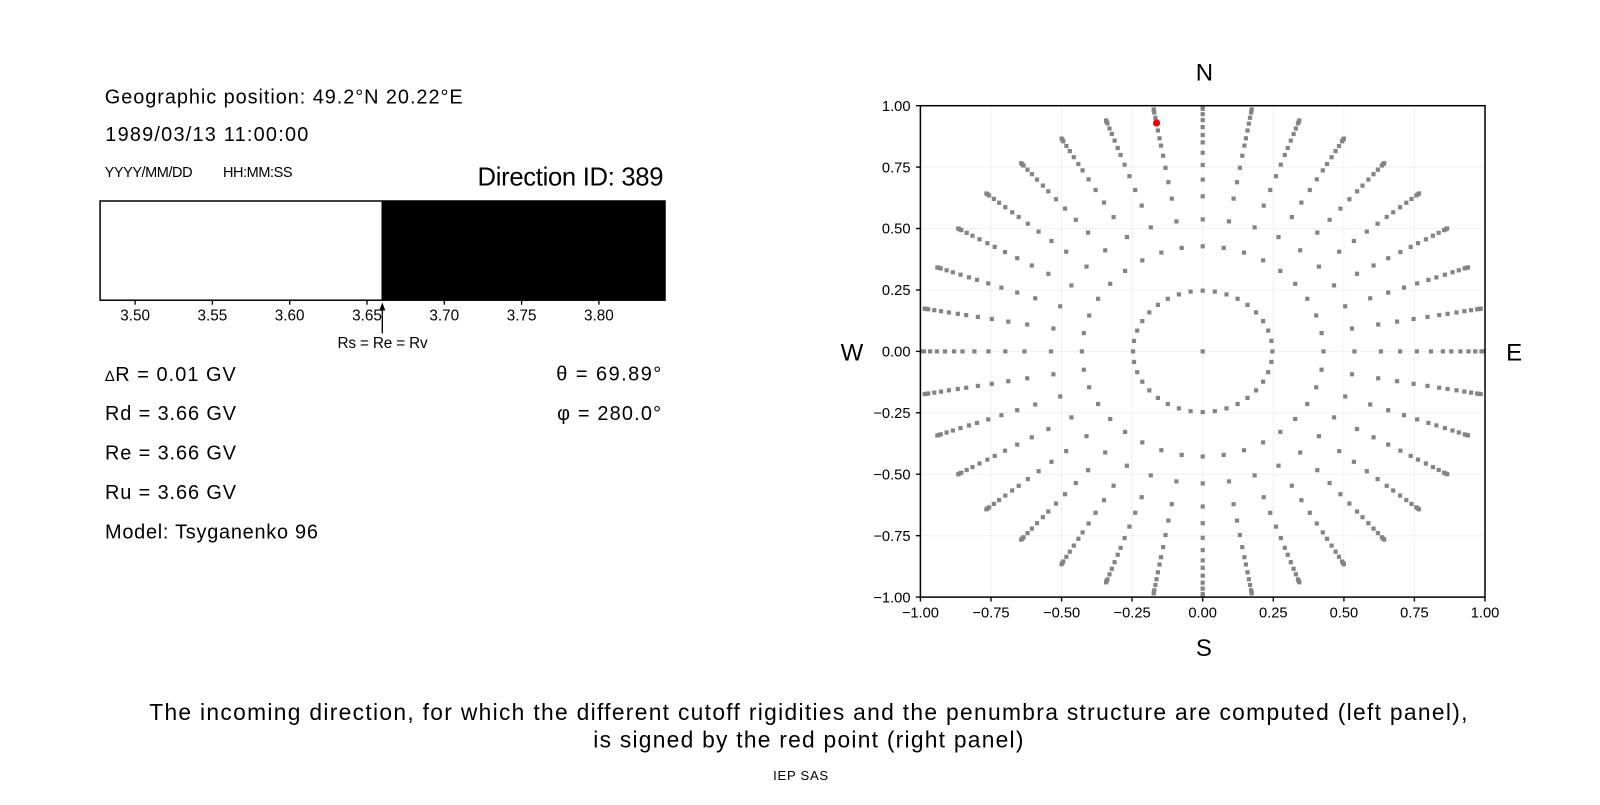  What do you see at coordinates (213, 315) in the screenshot?
I see `svg-text: 3.55` at bounding box center [213, 315].